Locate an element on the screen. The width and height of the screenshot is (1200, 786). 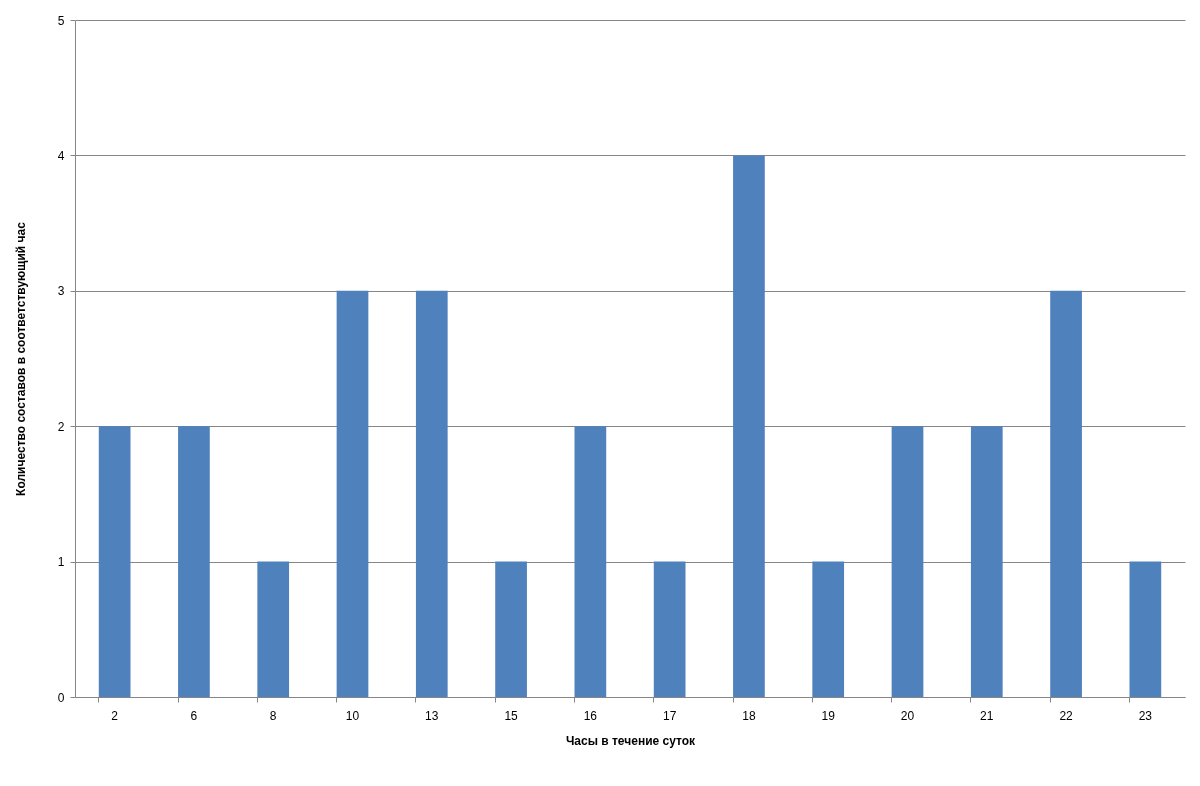
y-tick-label: 2 is located at coordinates (61, 426).